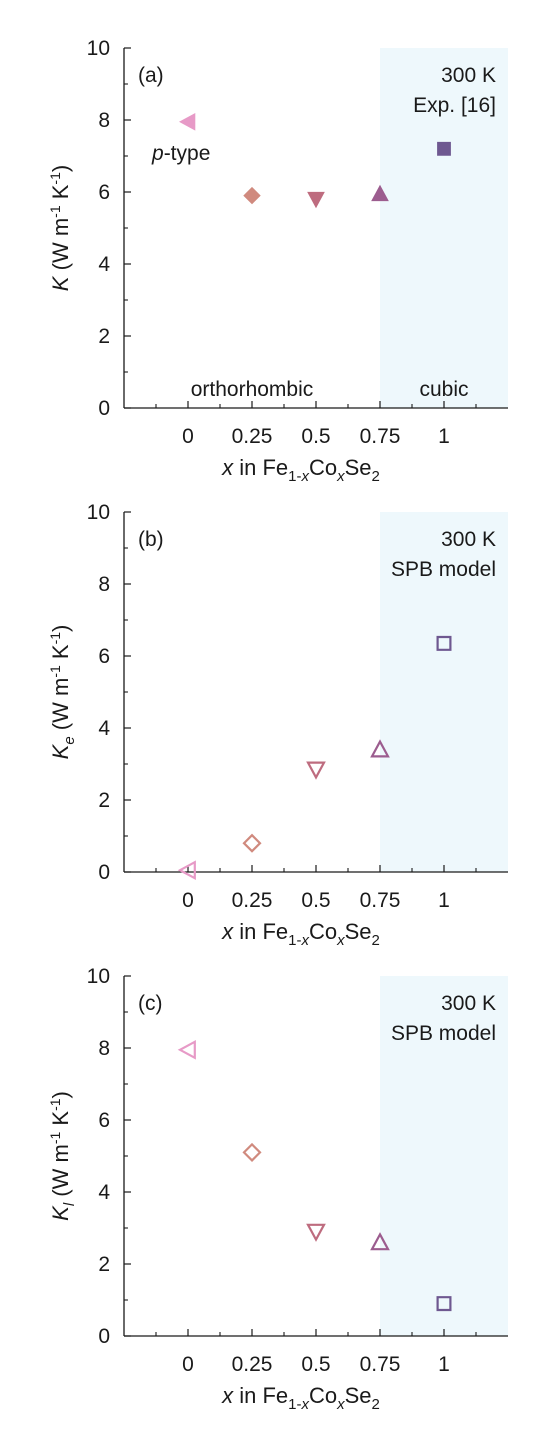 The width and height of the screenshot is (555, 1436). I want to click on y-axis-sub: e, so click(69, 740).